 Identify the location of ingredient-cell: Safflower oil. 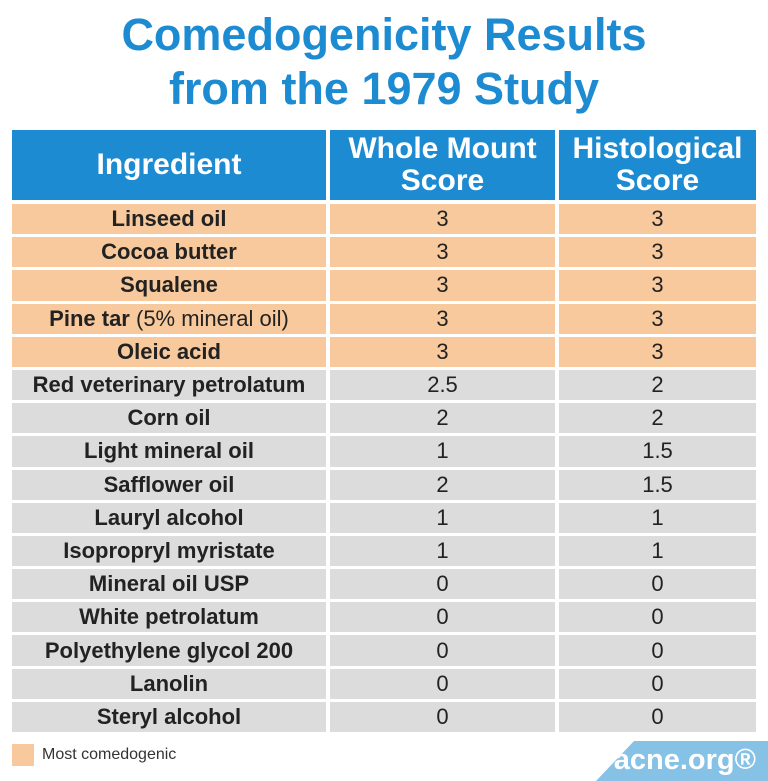
(169, 484).